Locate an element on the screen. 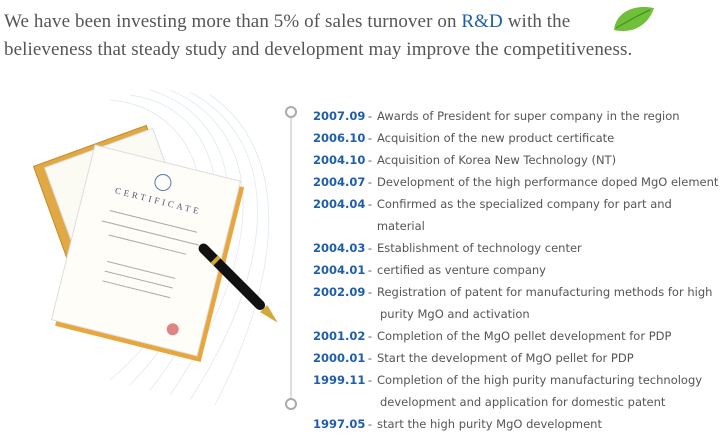 The height and width of the screenshot is (435, 720). timeline-row: 2004.01- certified as venture company is located at coordinates (516, 270).